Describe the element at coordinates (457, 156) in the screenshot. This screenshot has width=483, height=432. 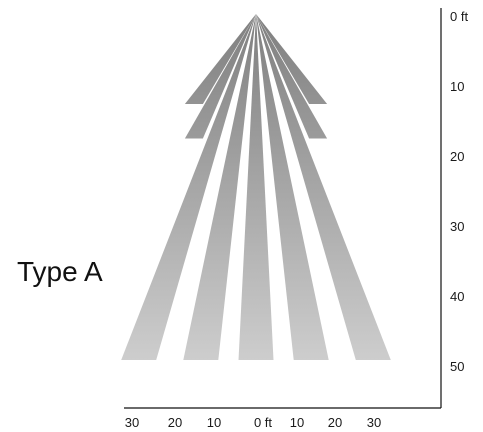
I see `vertical-tick-label-20: 20` at that location.